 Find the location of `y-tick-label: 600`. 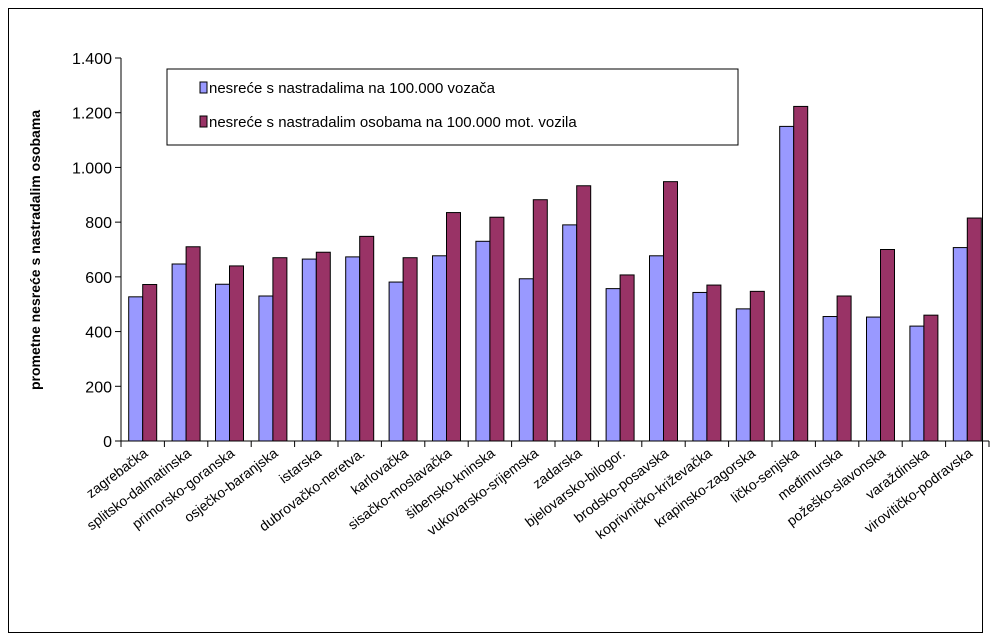

y-tick-label: 600 is located at coordinates (98, 278).